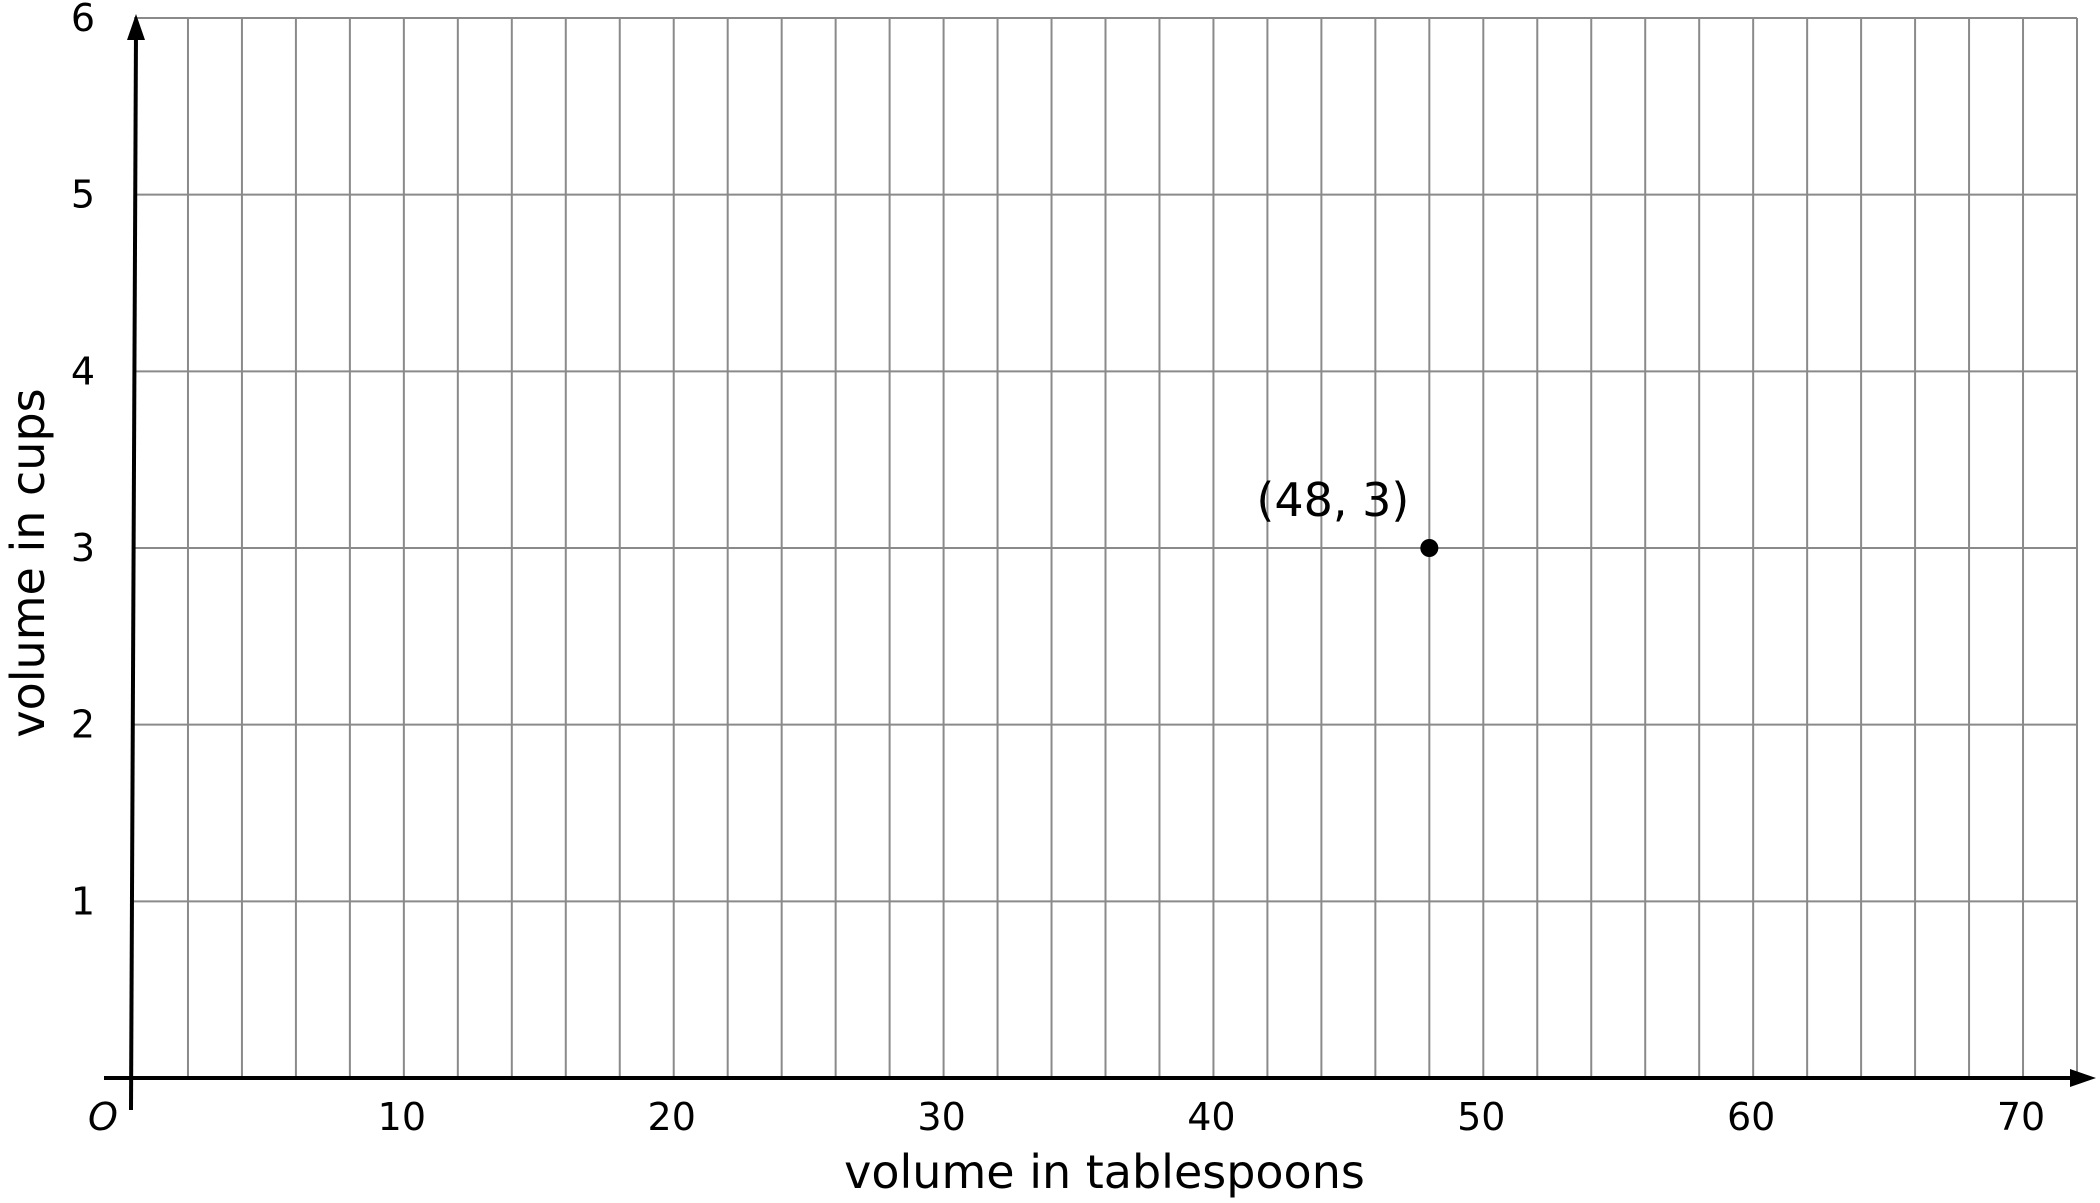  Describe the element at coordinates (83, 725) in the screenshot. I see `y-tick-label: 2` at that location.